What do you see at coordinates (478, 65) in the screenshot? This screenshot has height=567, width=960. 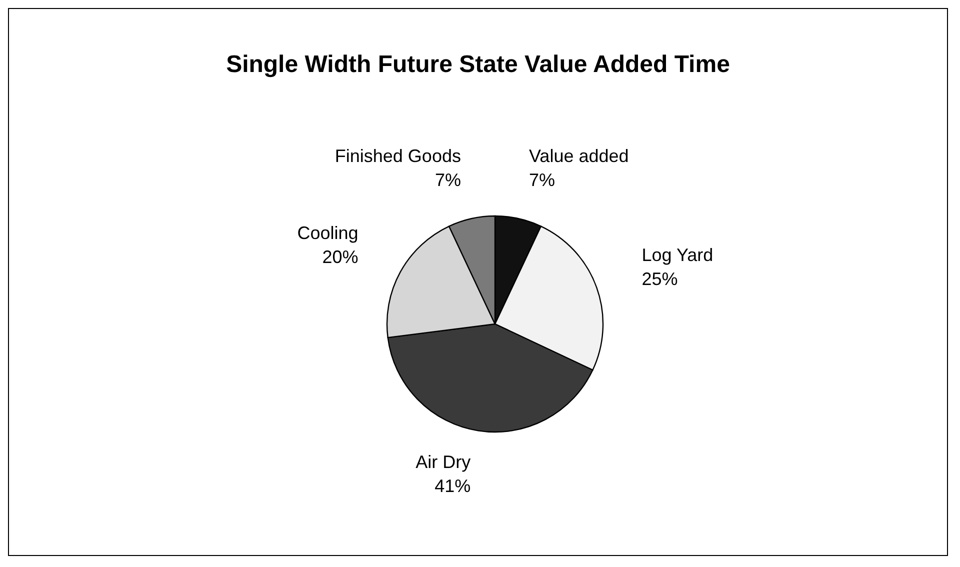 I see `chart-title: Single Width Future State Value Added Time` at bounding box center [478, 65].